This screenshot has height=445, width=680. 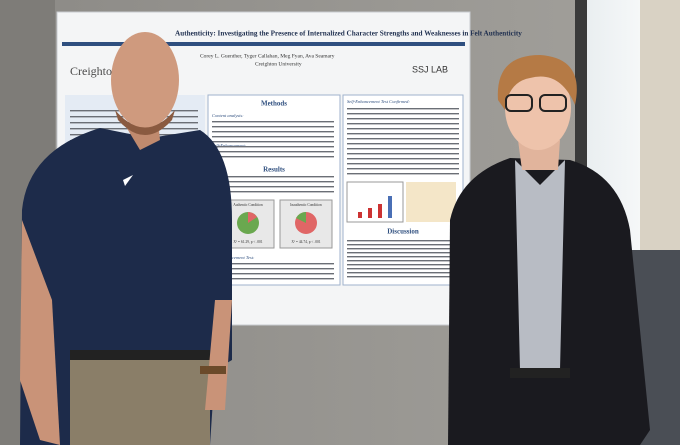 I want to click on subheading: Content analysis:, so click(x=228, y=115).